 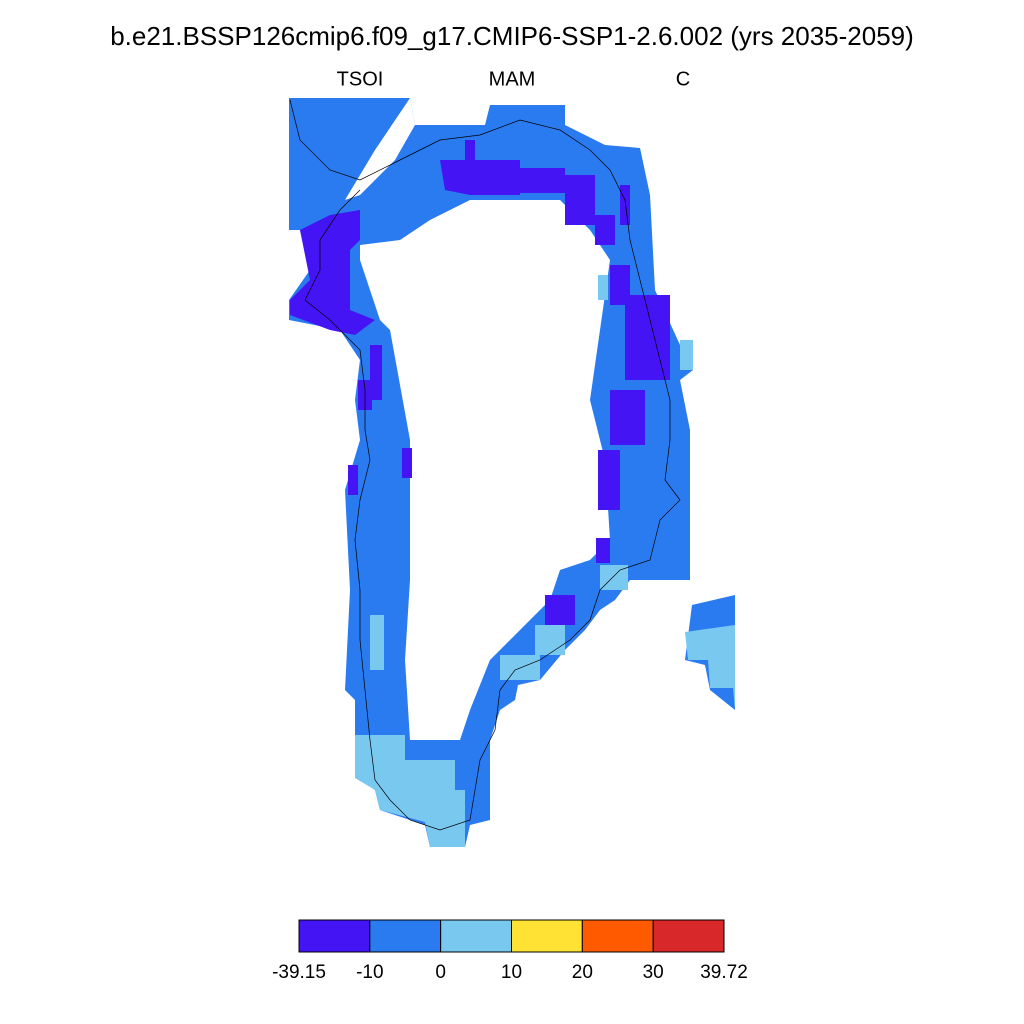 What do you see at coordinates (511, 972) in the screenshot?
I see `colorbar-label: 10` at bounding box center [511, 972].